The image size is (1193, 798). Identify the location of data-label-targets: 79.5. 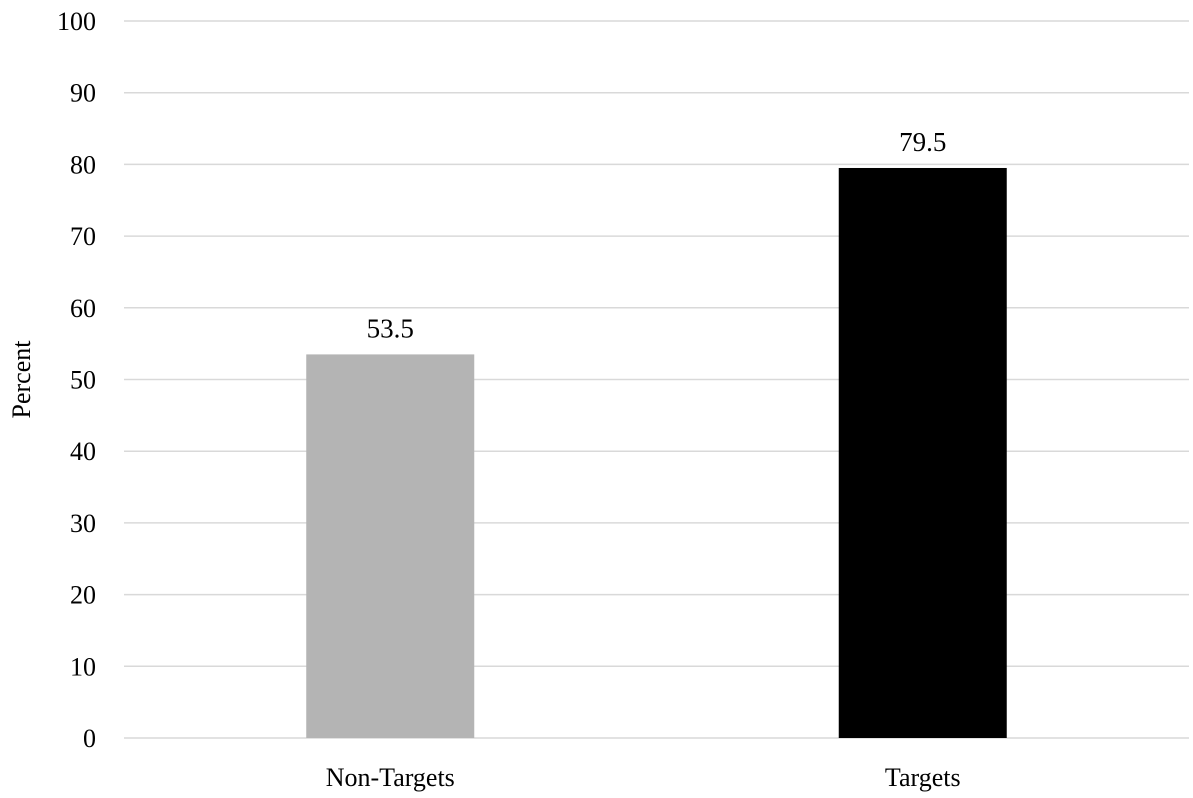
(922, 142).